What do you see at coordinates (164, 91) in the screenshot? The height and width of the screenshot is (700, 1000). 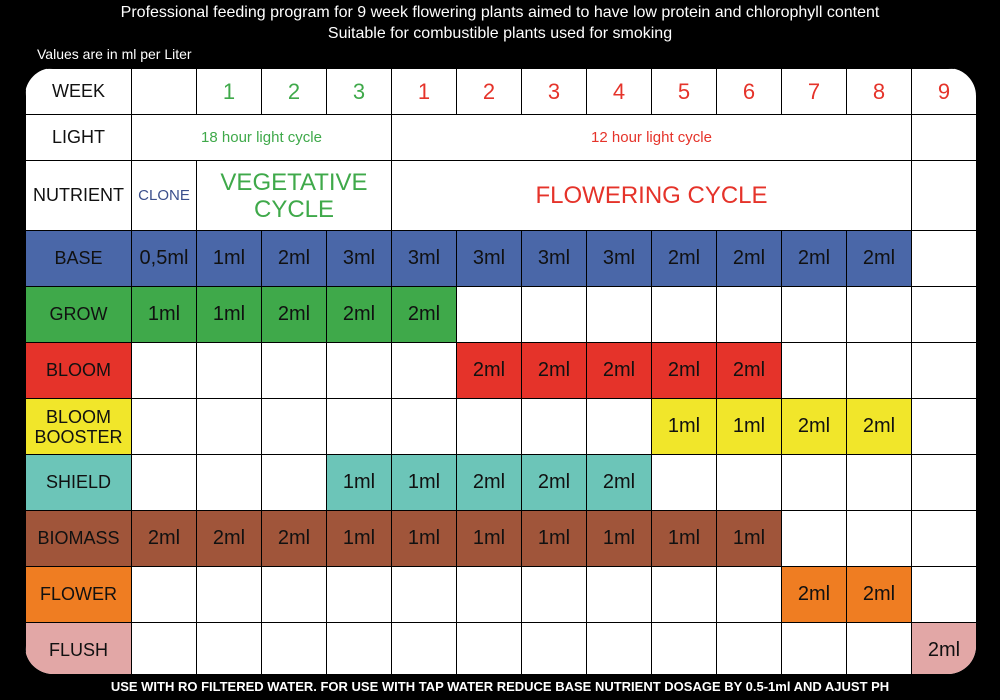 I see `week-cell-clone` at bounding box center [164, 91].